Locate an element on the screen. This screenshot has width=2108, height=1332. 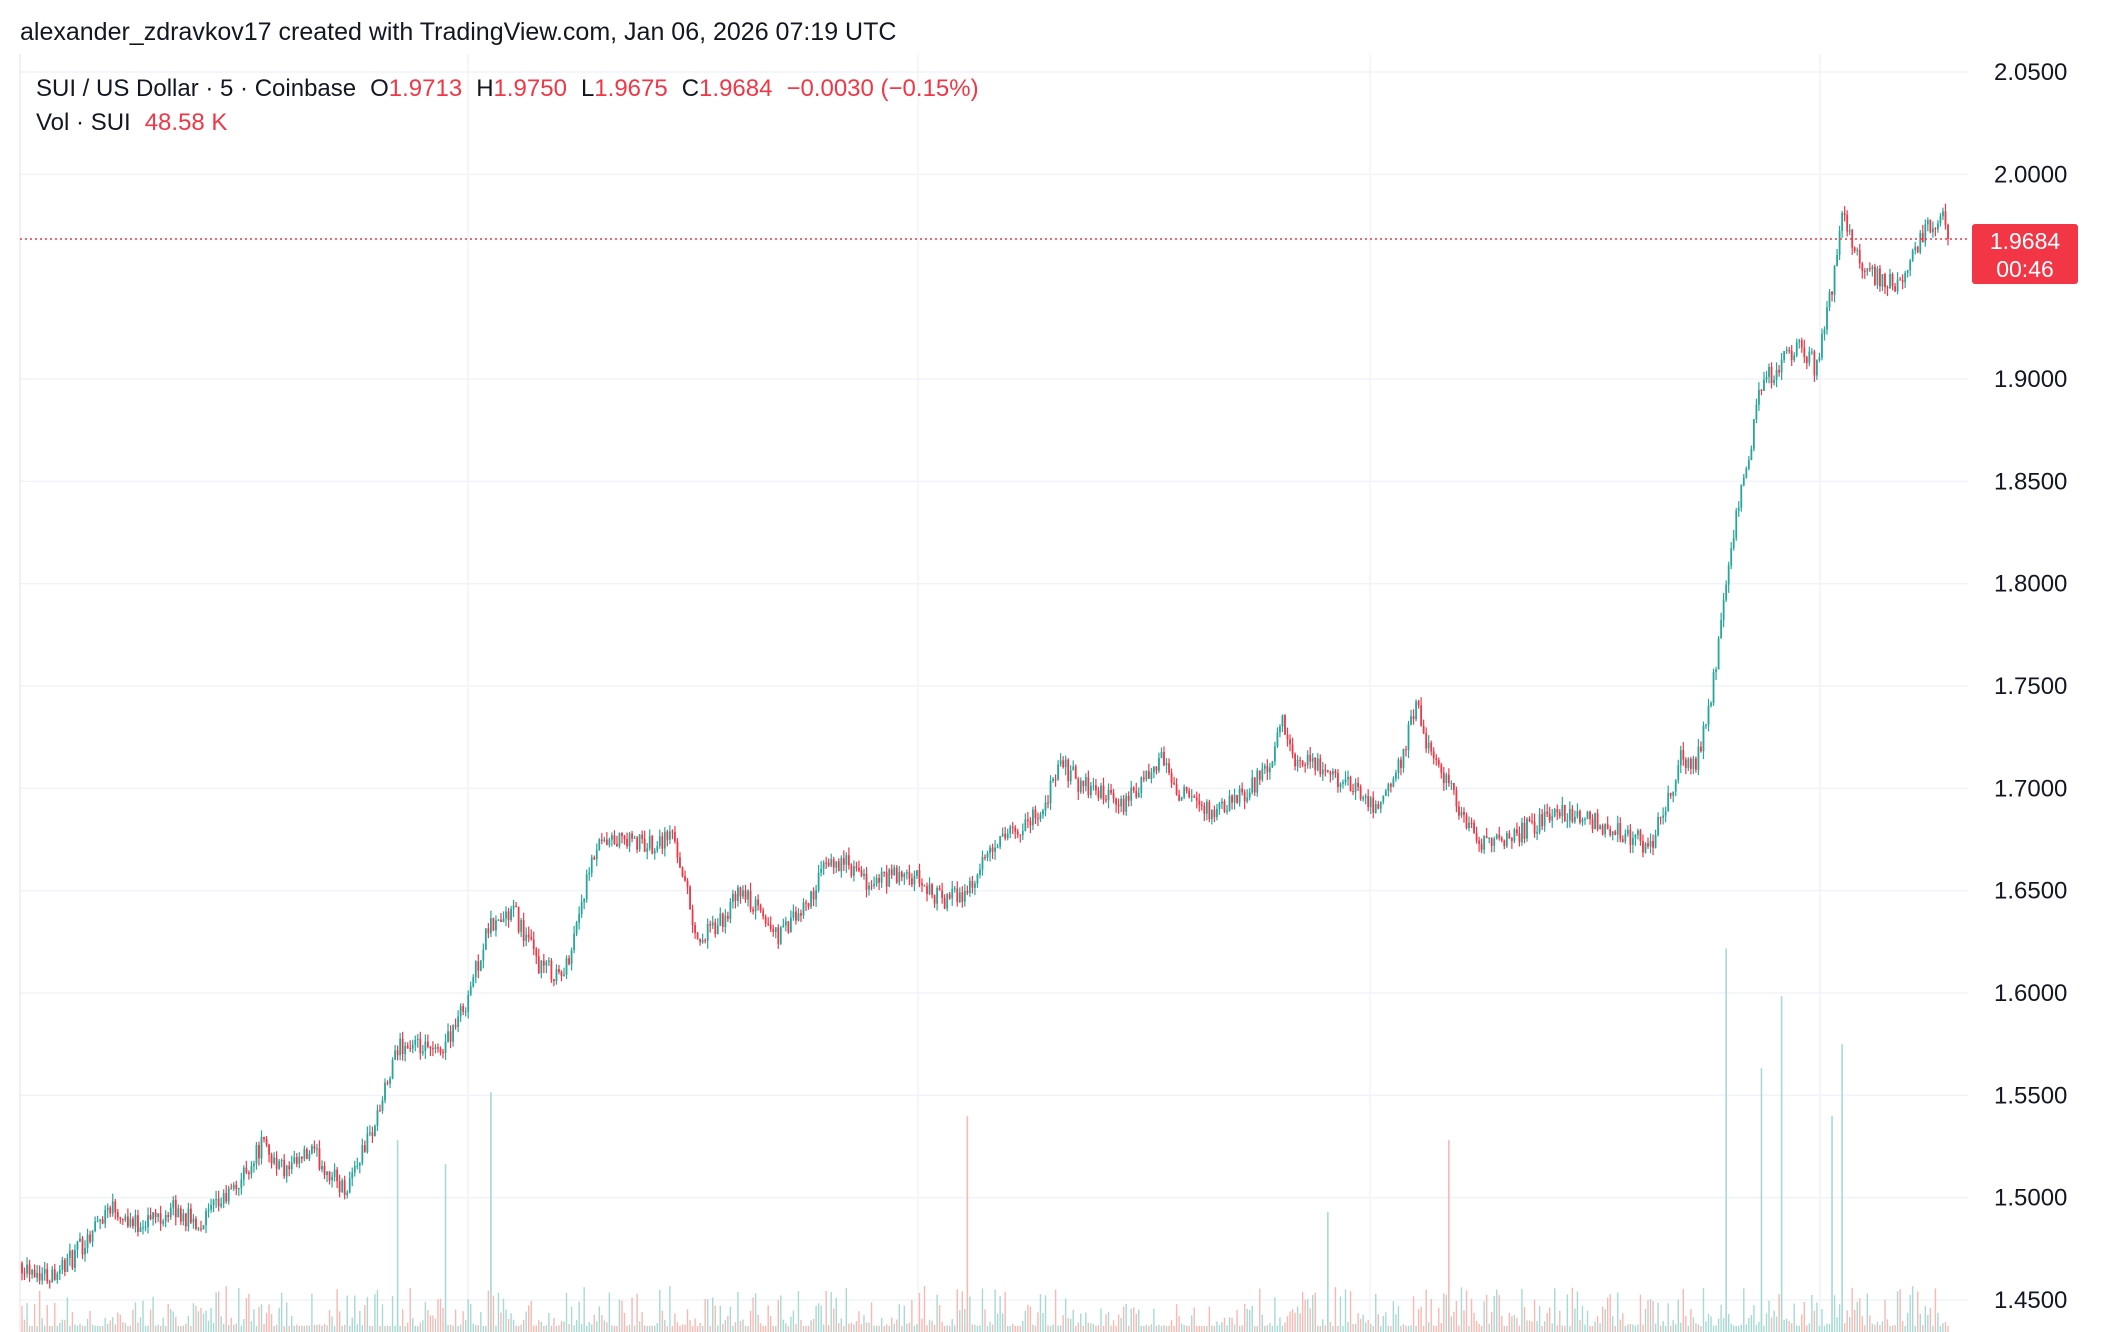
volume-label: Vol · SUI is located at coordinates (83, 122).